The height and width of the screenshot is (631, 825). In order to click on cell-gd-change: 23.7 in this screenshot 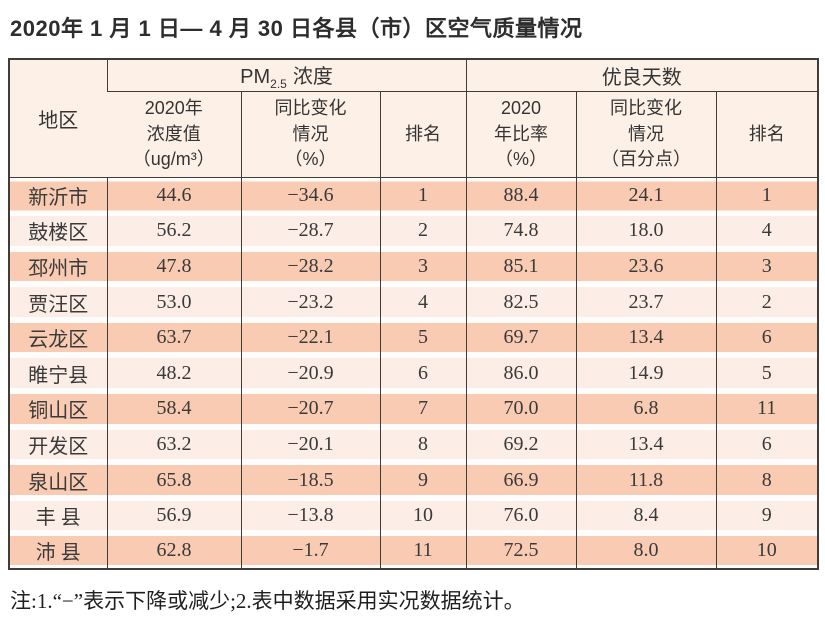, I will do `click(646, 302)`.